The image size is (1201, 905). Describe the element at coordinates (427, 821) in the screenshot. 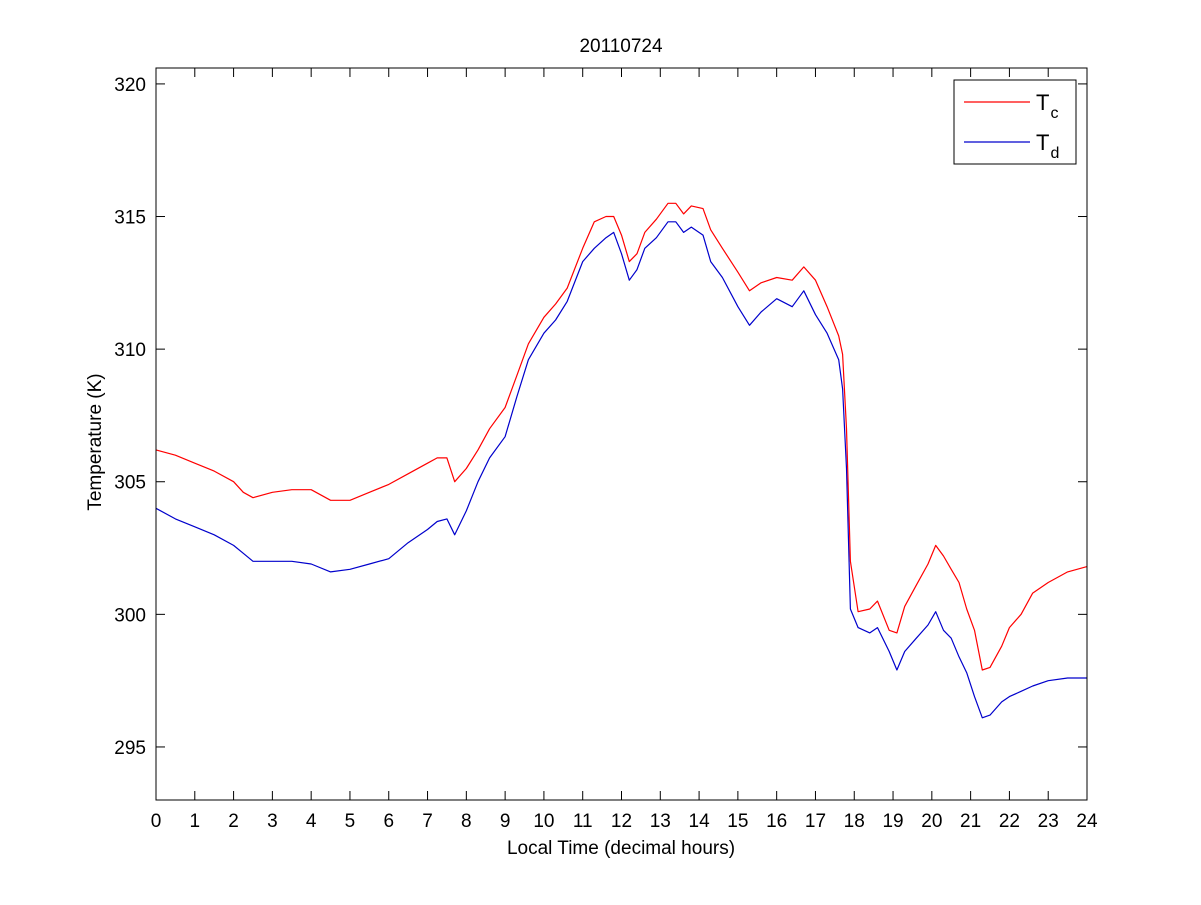

I see `x-tick-label: 7` at that location.